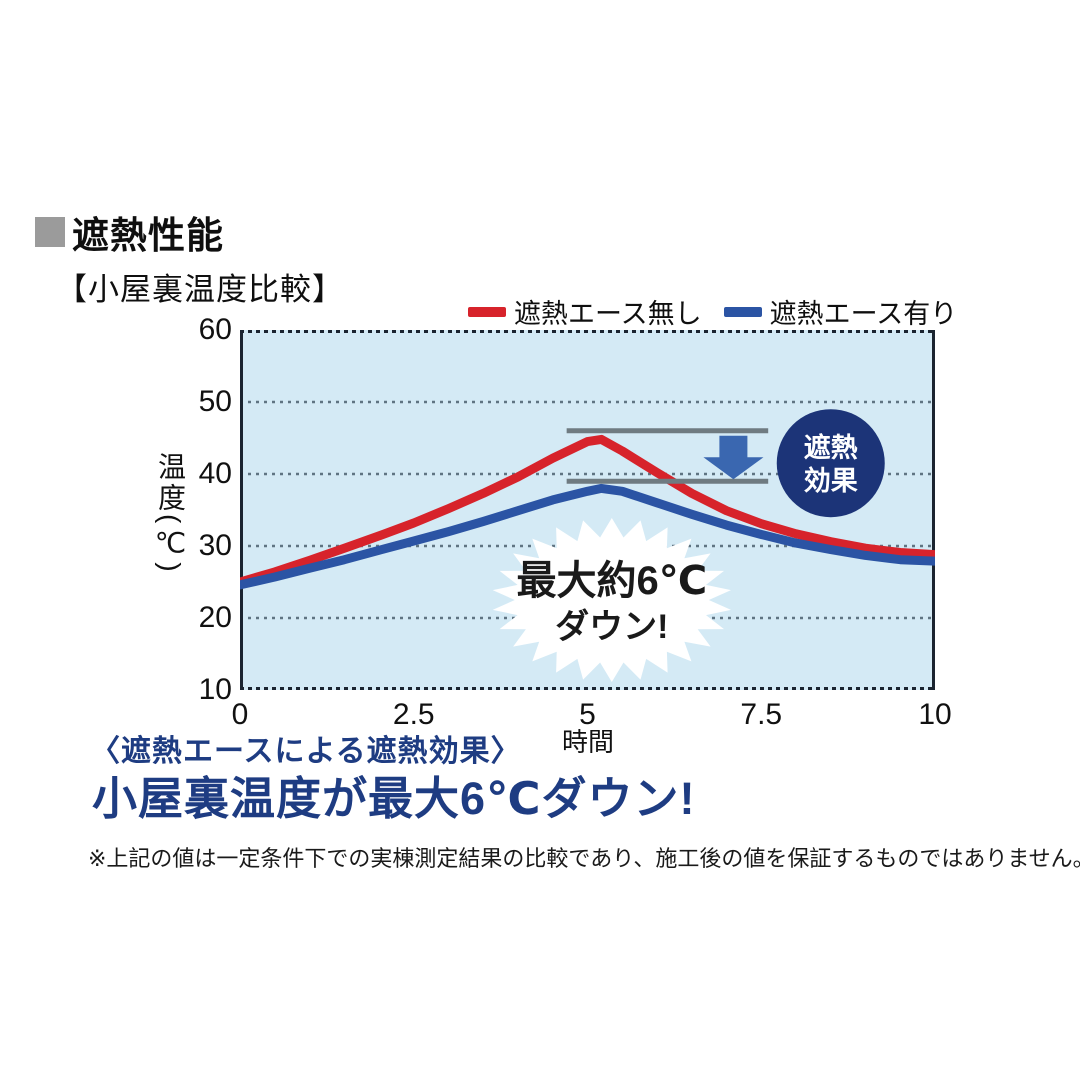 This screenshot has width=1080, height=1080. I want to click on x-axis-label: 時間, so click(587, 742).